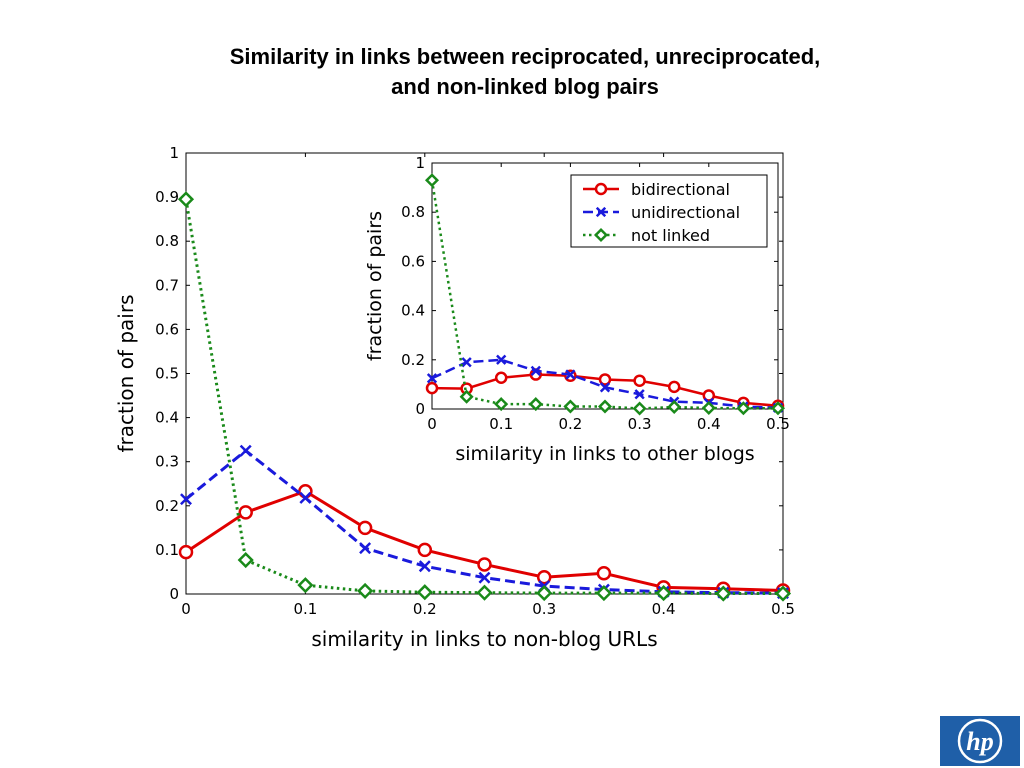  What do you see at coordinates (783, 609) in the screenshot?
I see `main-xtick-label: 0.5` at bounding box center [783, 609].